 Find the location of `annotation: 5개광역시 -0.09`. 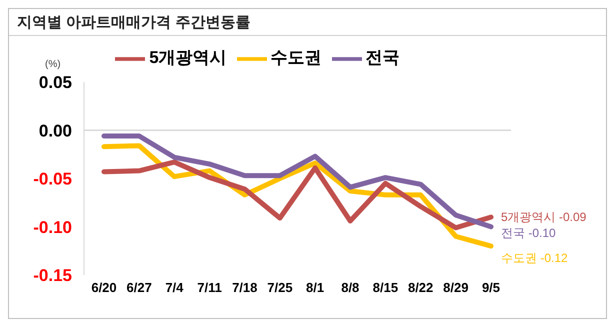

annotation: 5개광역시 -0.09 is located at coordinates (544, 217).